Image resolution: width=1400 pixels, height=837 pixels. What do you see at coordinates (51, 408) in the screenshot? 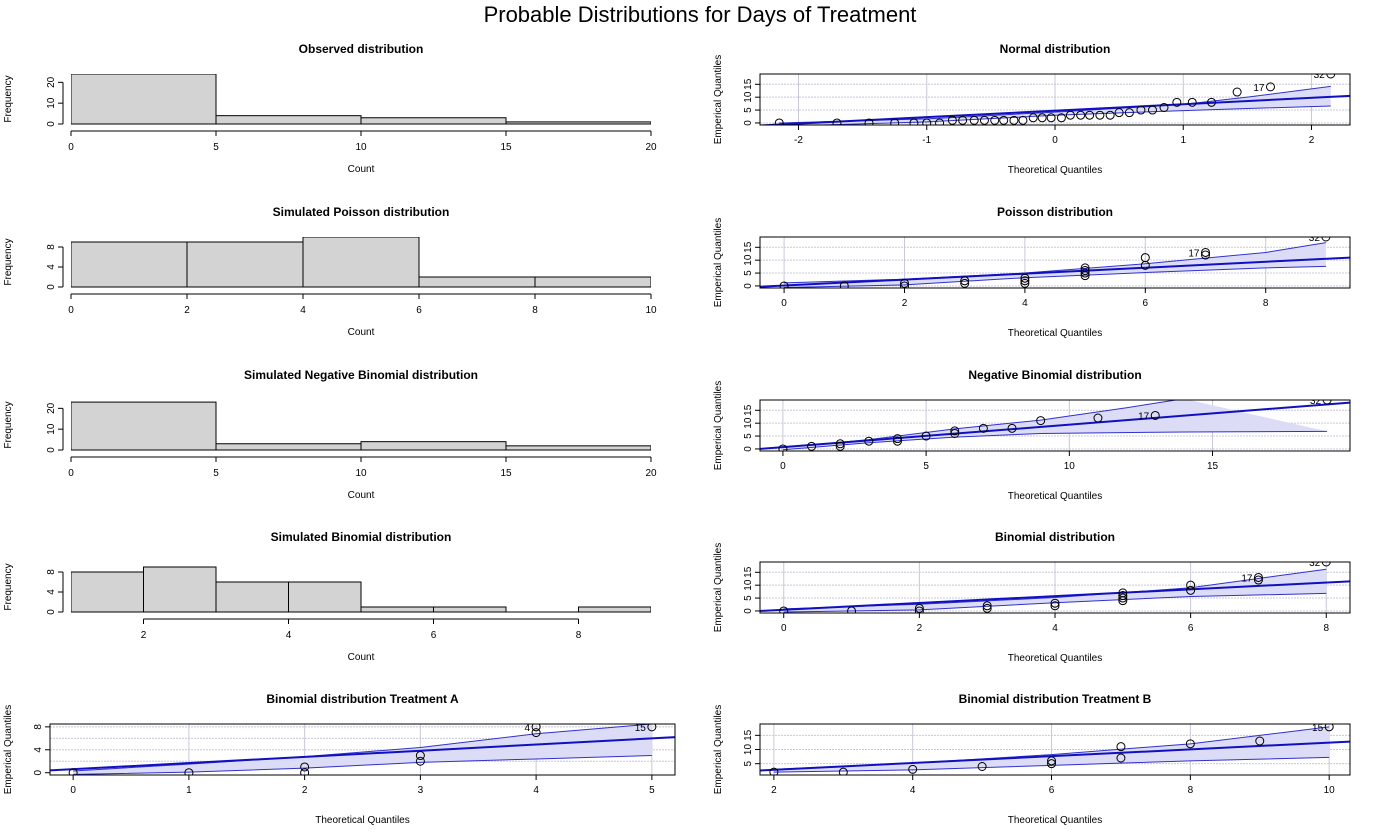
I see `y-tick-label: 20` at bounding box center [51, 408].